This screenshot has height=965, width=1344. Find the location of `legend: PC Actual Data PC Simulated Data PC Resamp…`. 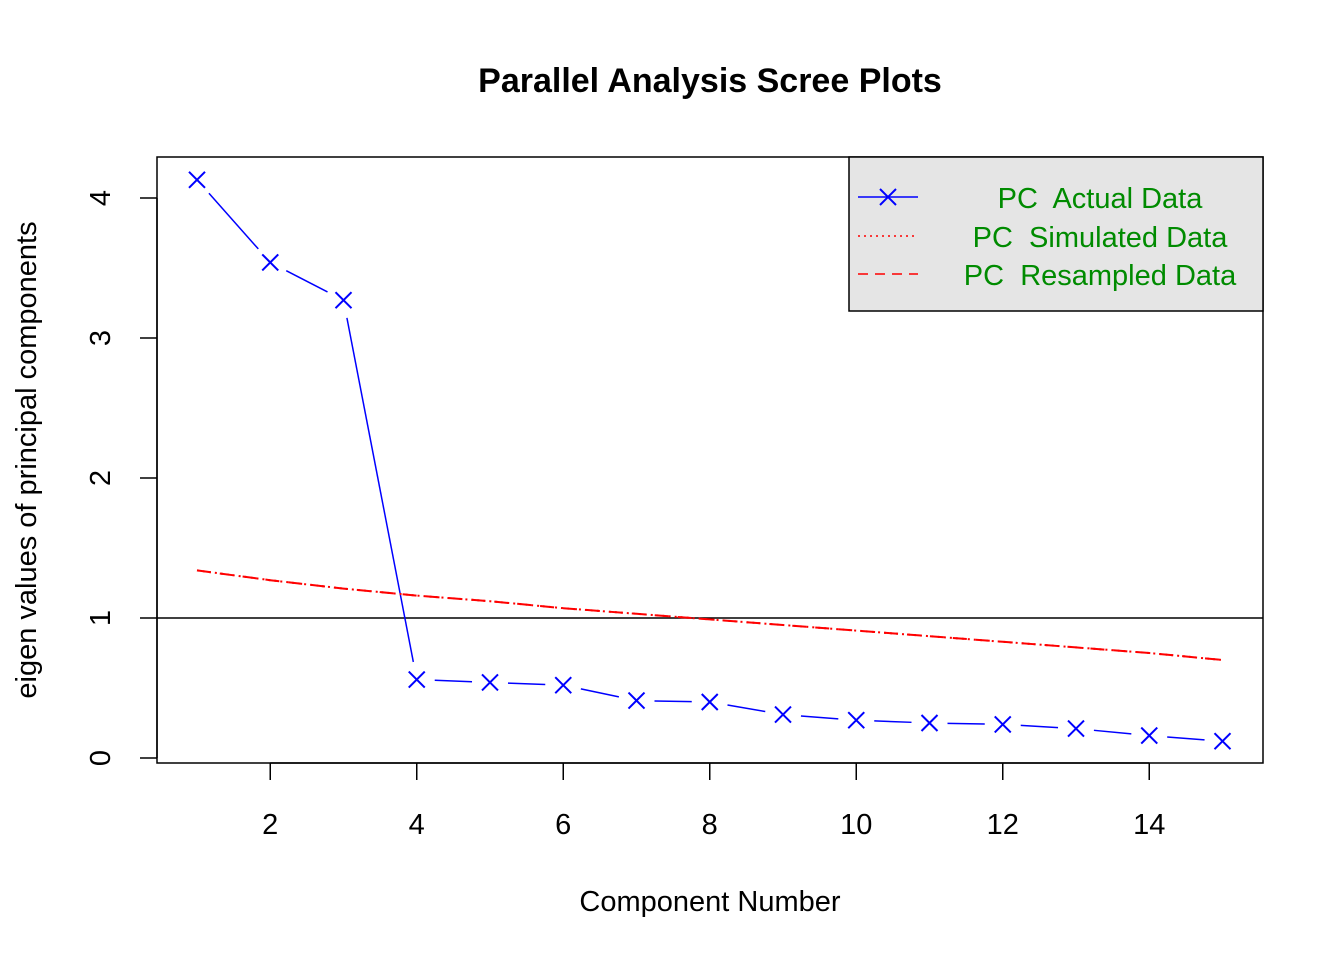

legend: PC Actual Data PC Simulated Data PC Resamp… is located at coordinates (1056, 234).